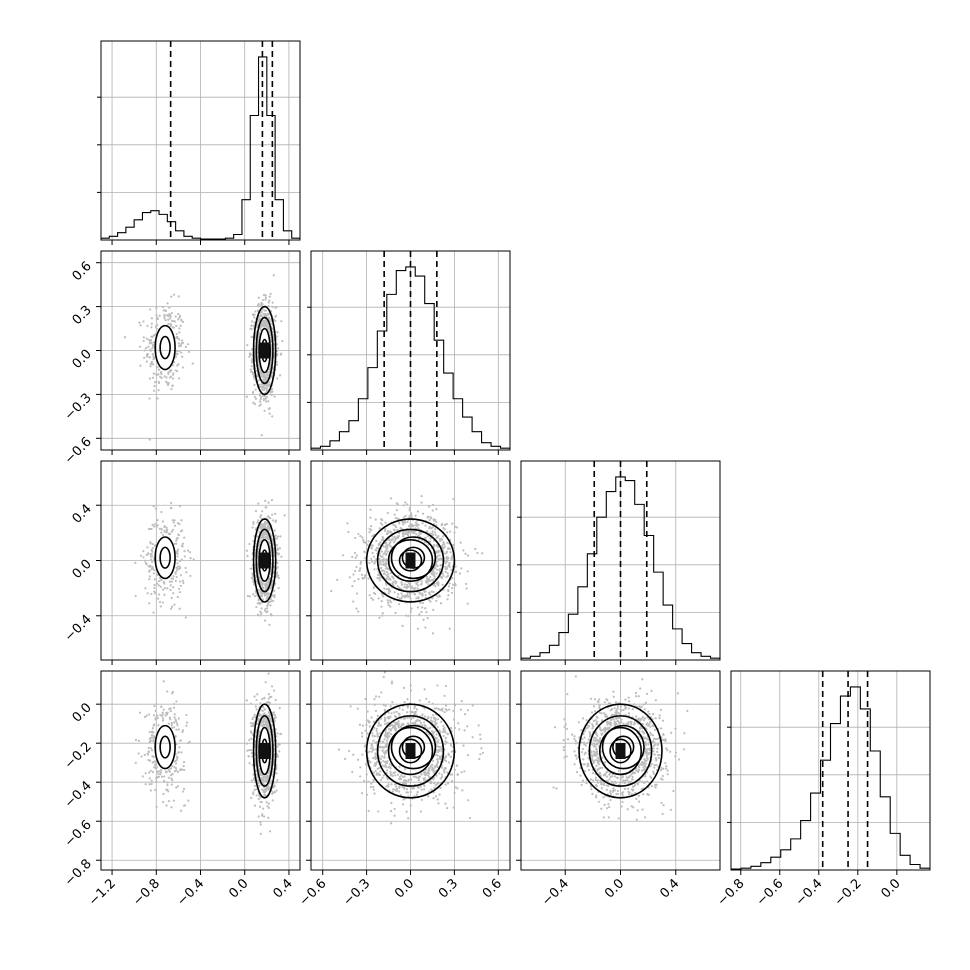 The image size is (970, 970). Describe the element at coordinates (830, 770) in the screenshot. I see `axes-frame` at that location.